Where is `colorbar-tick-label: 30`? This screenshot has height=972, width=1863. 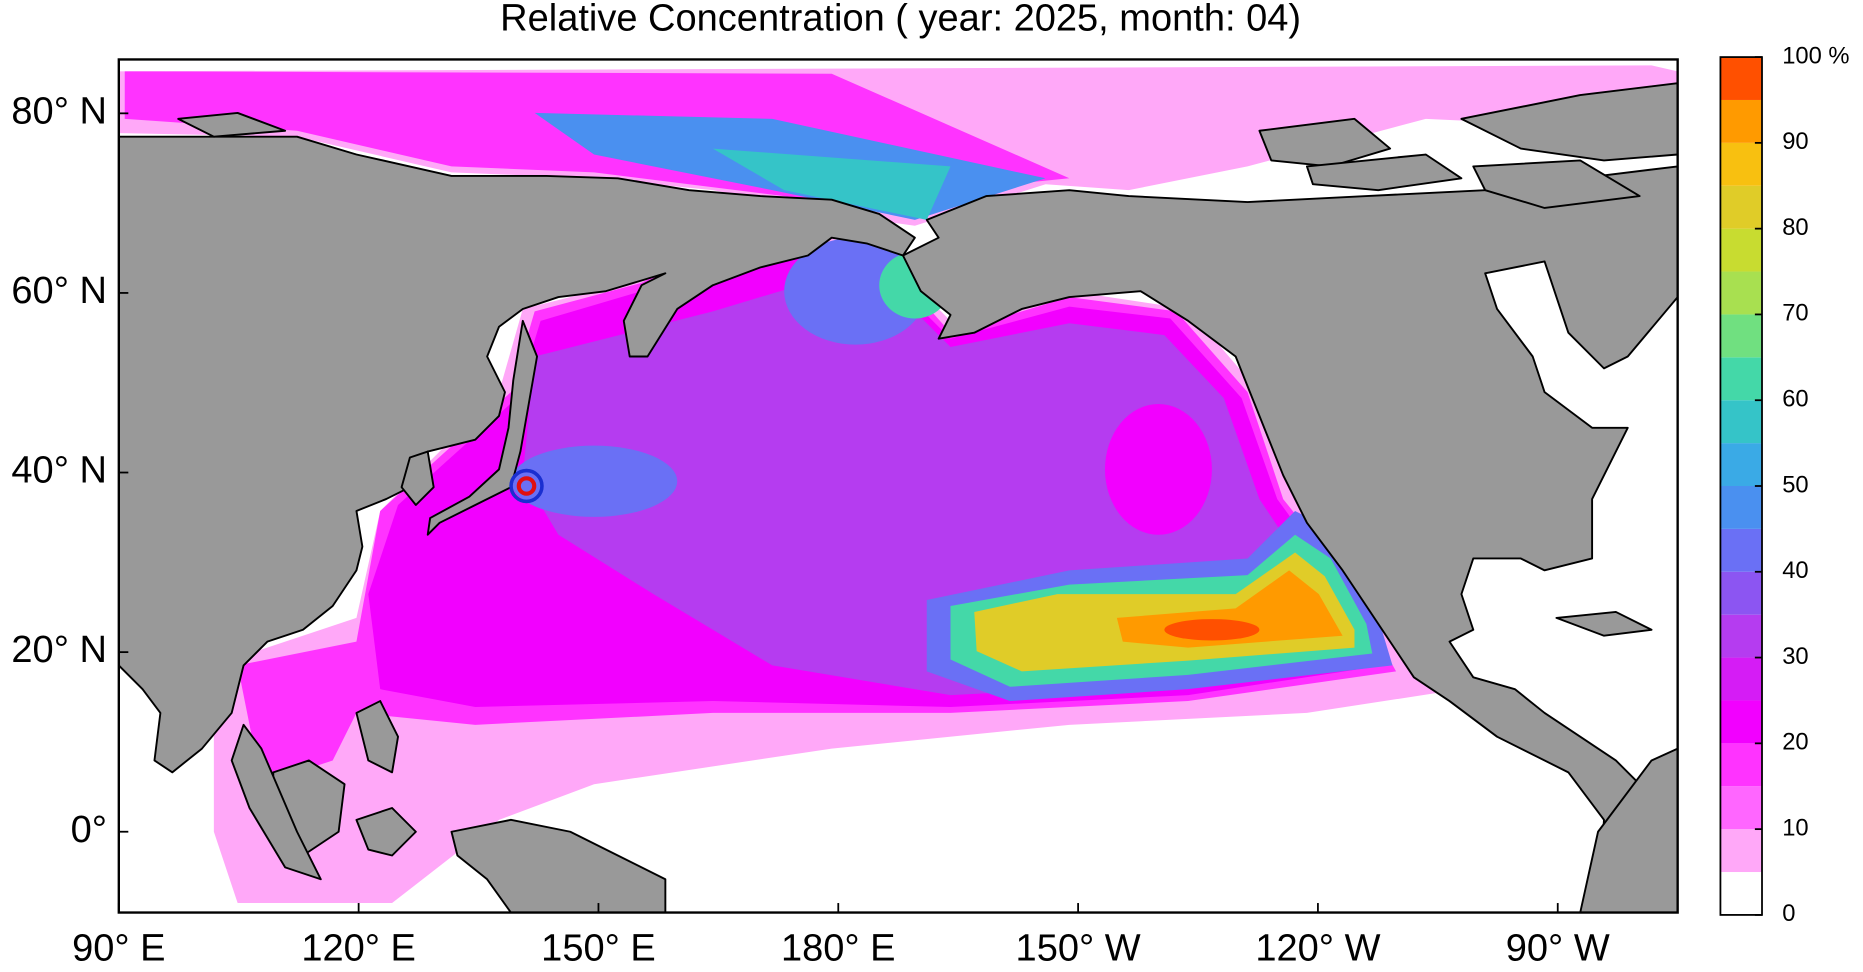
colorbar-tick-label: 30 is located at coordinates (1795, 656).